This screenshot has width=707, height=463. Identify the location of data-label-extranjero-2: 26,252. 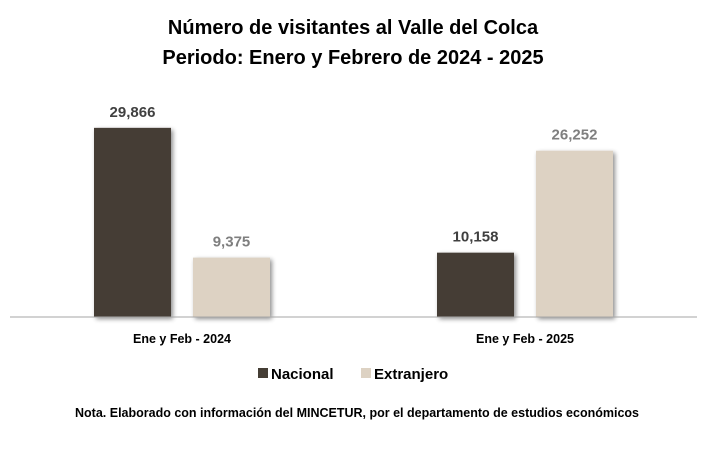
(575, 135).